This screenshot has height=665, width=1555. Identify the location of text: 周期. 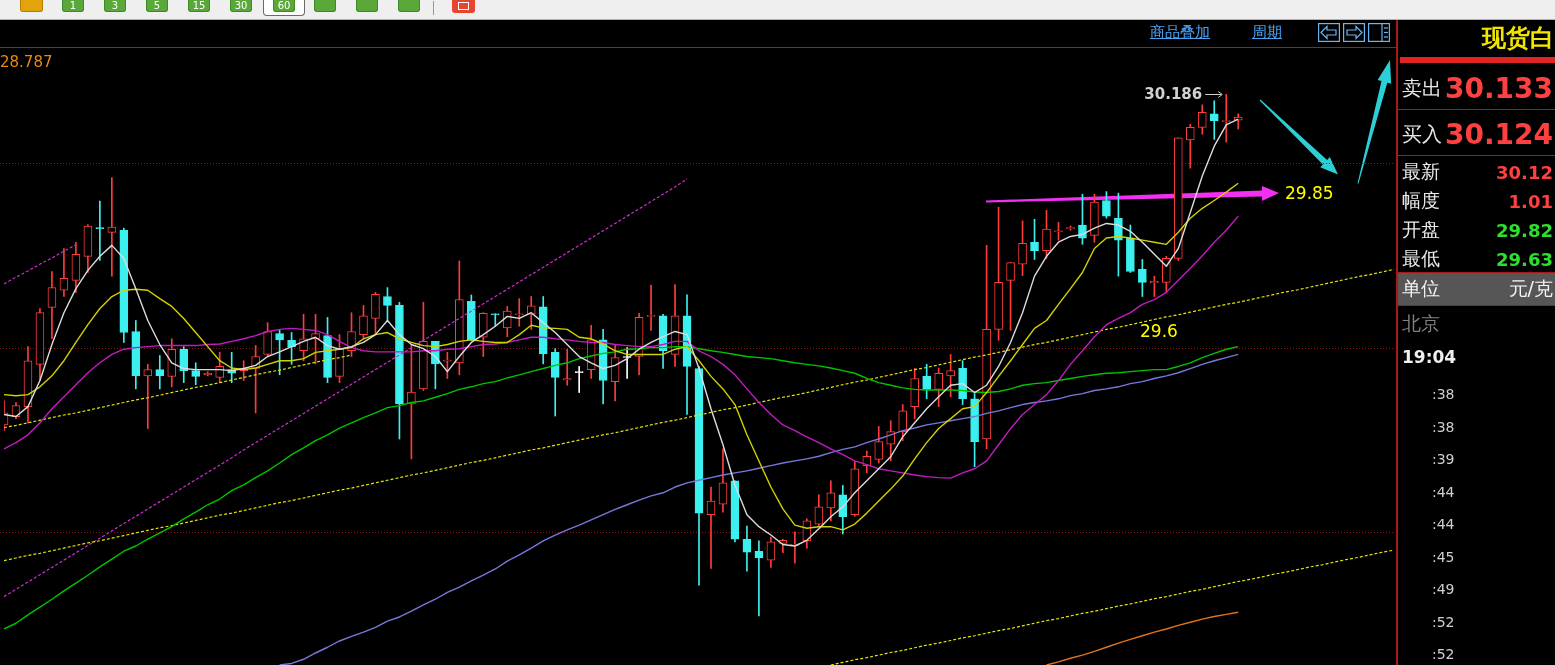
(1267, 32).